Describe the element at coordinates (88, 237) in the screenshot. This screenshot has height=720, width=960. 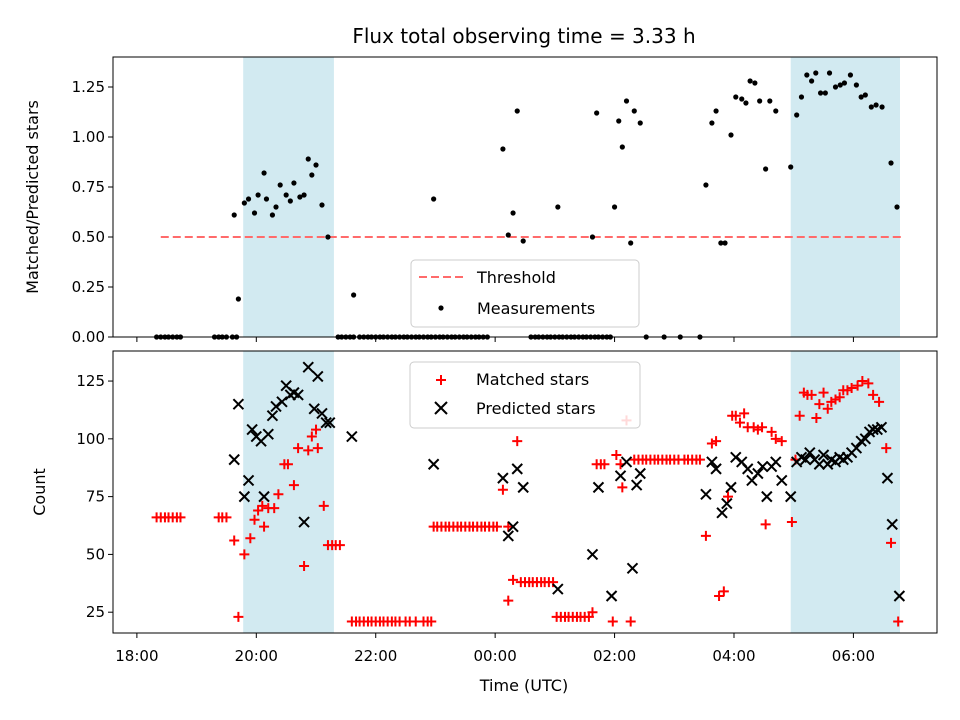
I see `y-tick-label: 0.50` at that location.